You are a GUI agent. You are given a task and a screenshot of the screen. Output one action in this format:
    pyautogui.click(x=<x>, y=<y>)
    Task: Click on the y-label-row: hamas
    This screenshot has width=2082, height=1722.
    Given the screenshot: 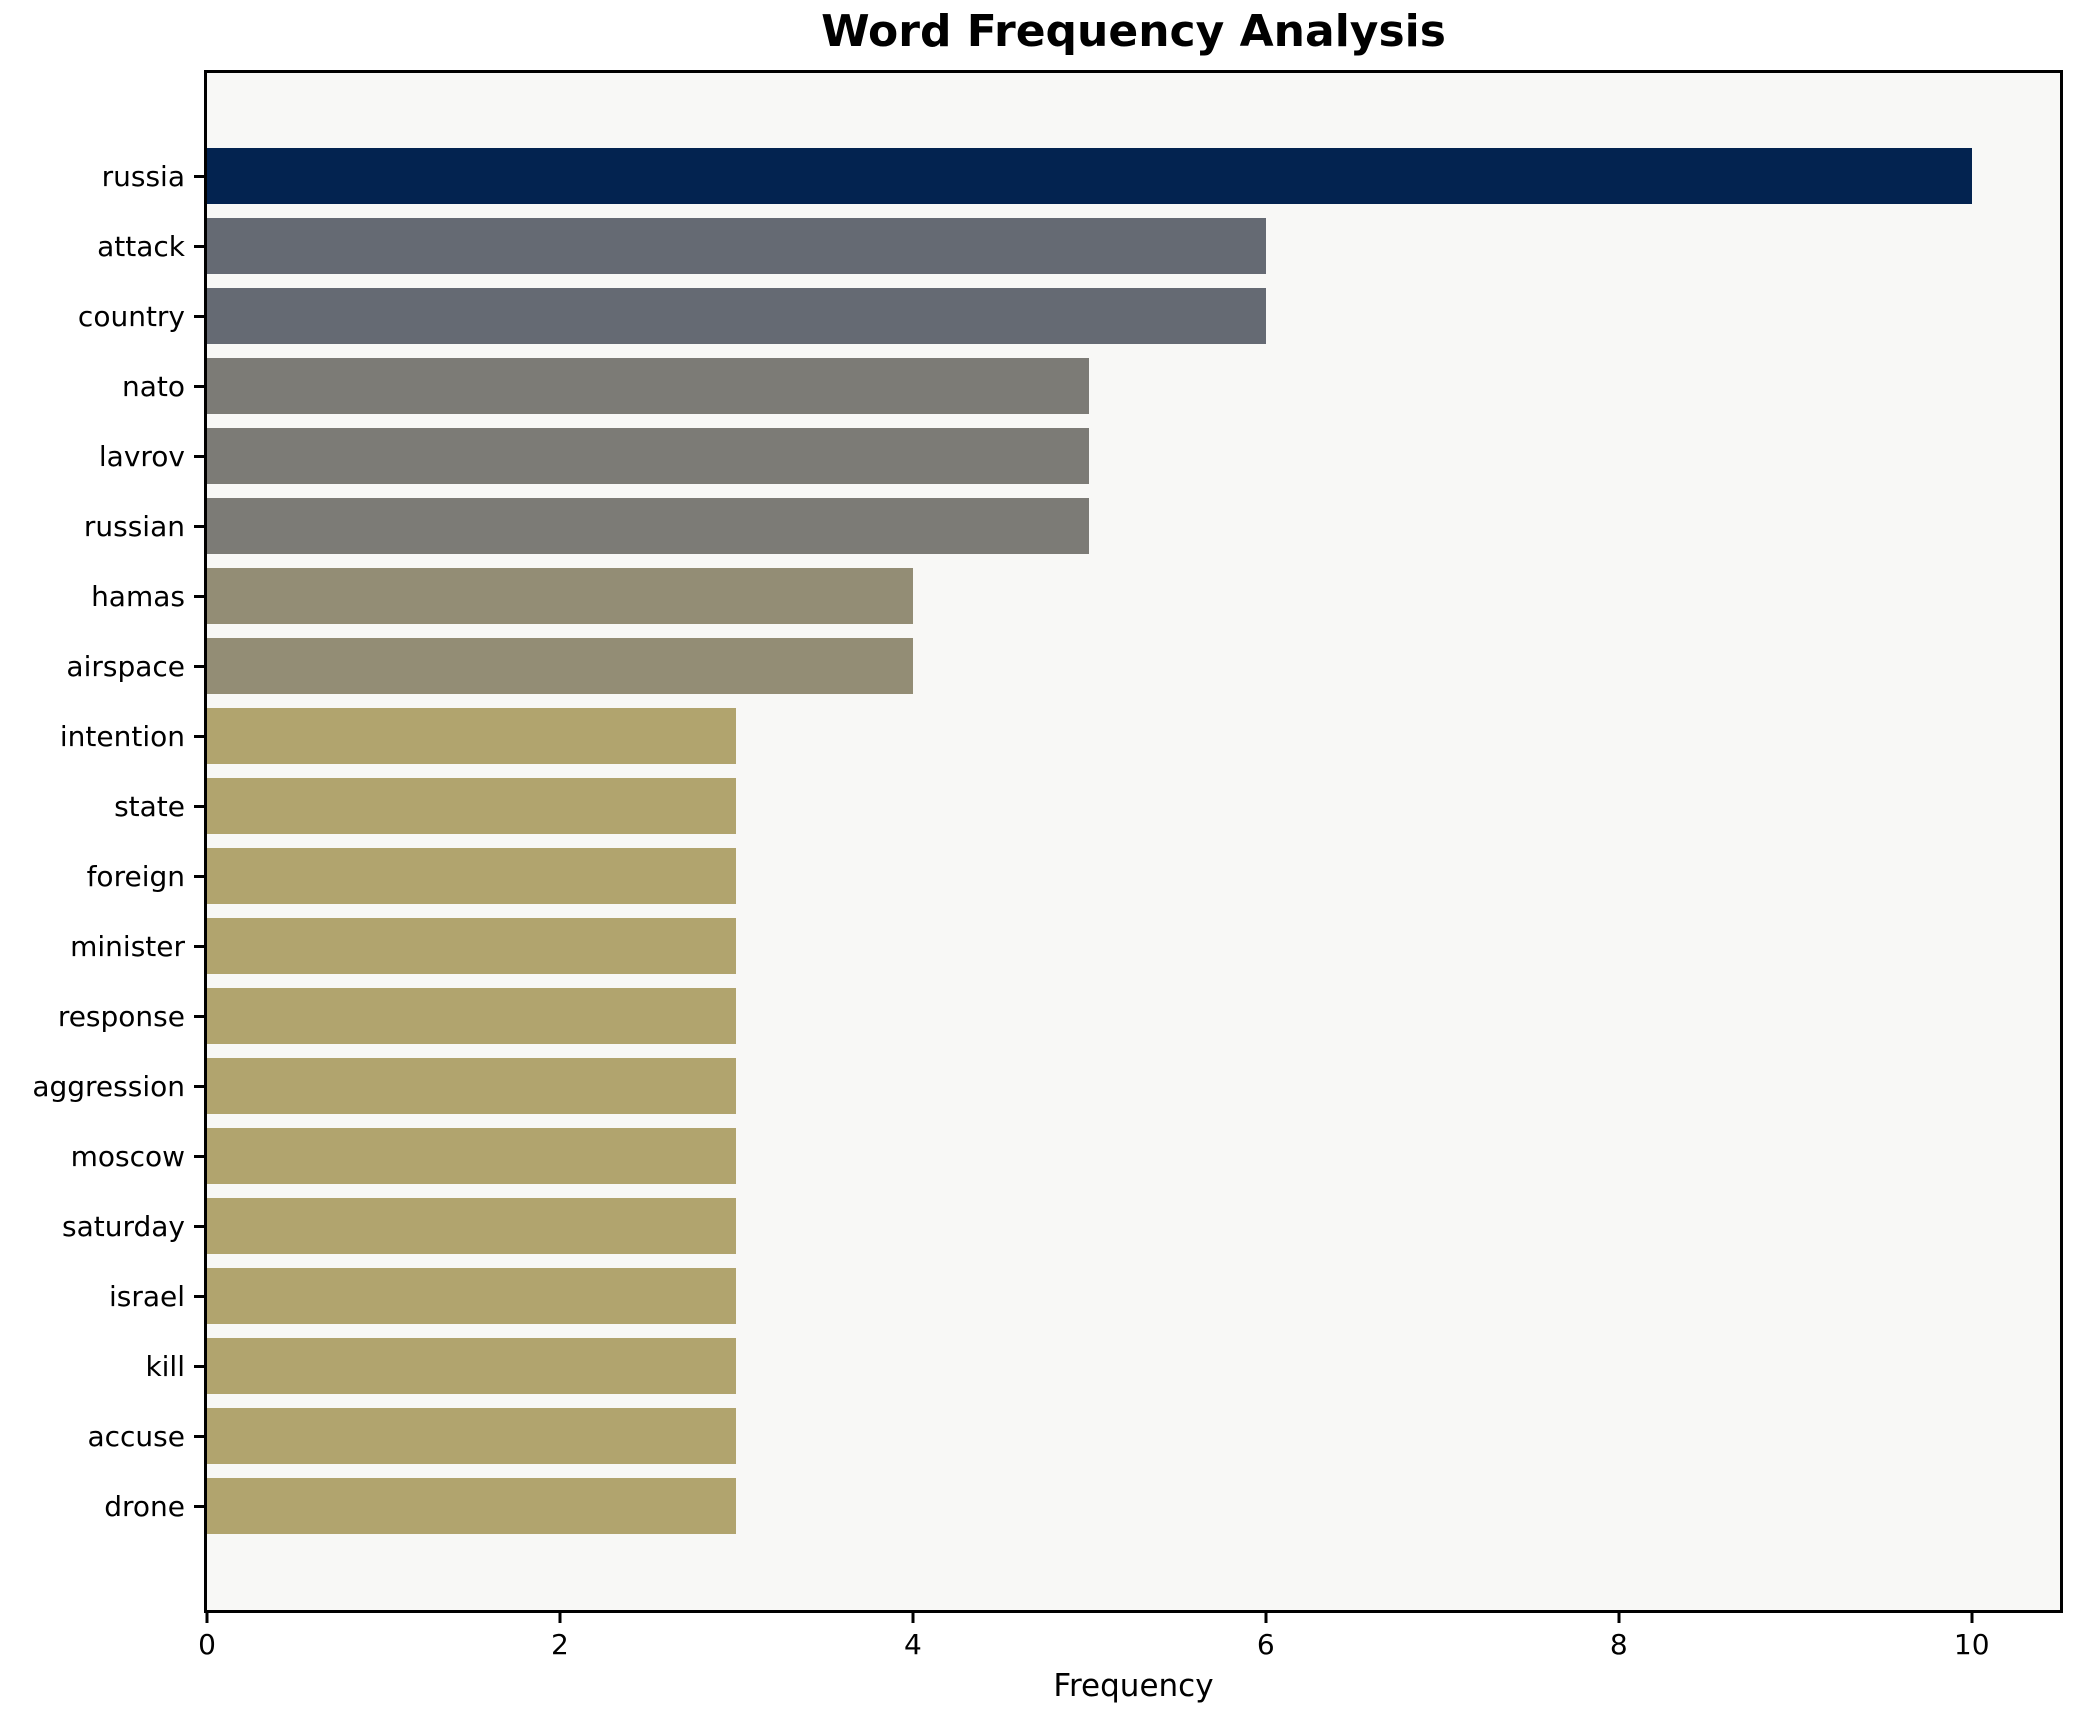 What is the action you would take?
    pyautogui.click(x=102, y=596)
    